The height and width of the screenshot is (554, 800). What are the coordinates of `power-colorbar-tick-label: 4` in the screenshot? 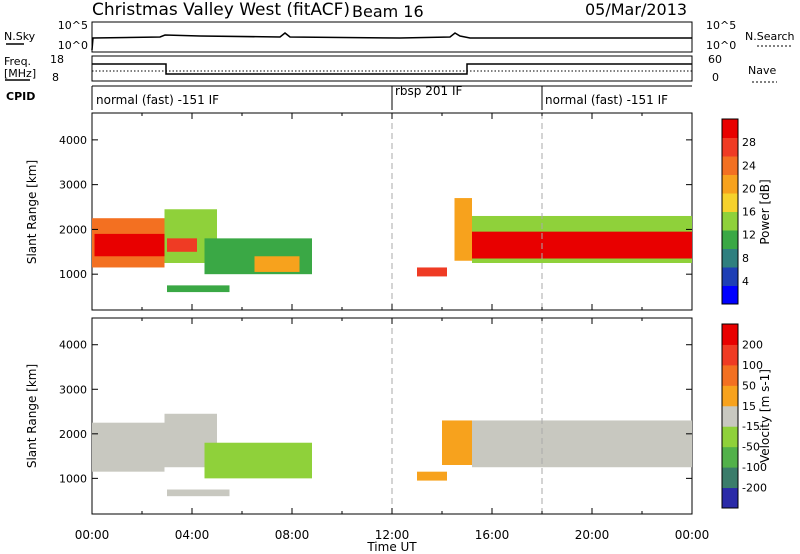 It's located at (745, 281).